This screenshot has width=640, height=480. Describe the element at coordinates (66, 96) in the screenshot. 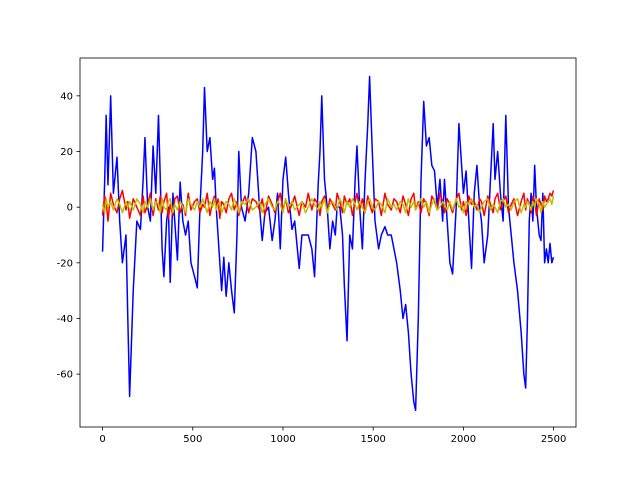

I see `y-tick-label: 40` at that location.